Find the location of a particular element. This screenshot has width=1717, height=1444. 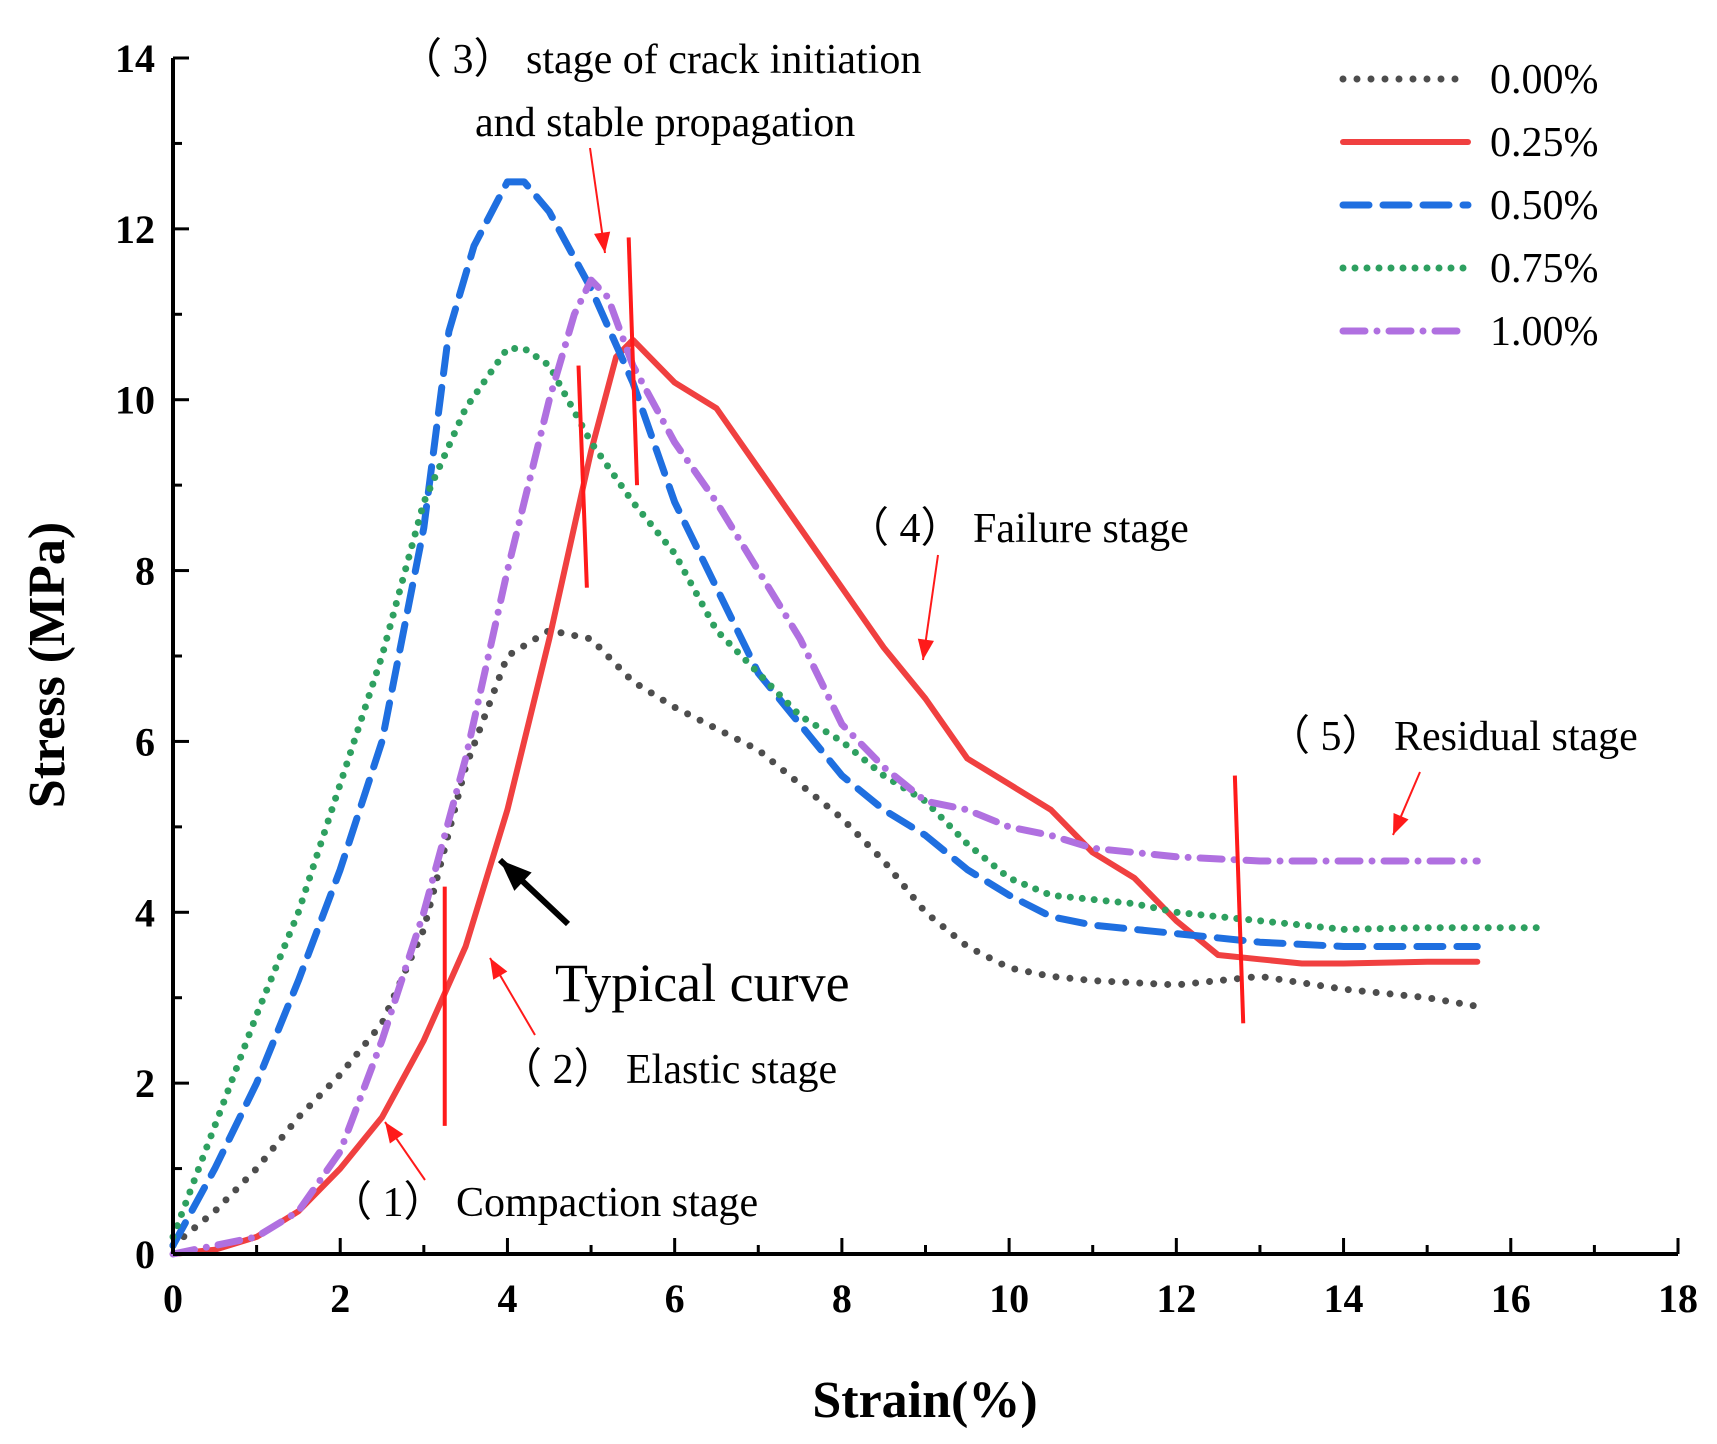

y-axis-title: Stress (MPa) is located at coordinates (47, 665).